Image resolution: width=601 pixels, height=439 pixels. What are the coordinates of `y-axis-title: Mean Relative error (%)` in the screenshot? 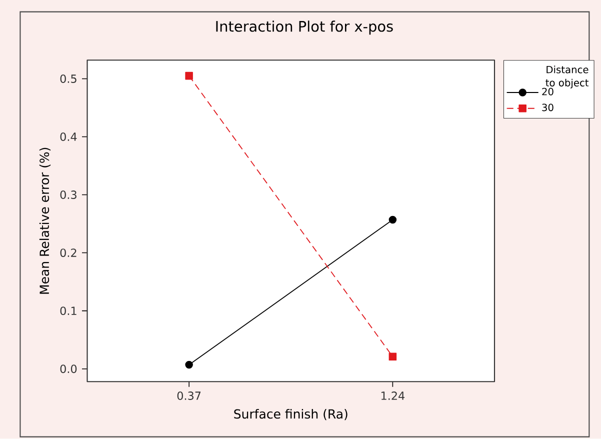 It's located at (45, 221).